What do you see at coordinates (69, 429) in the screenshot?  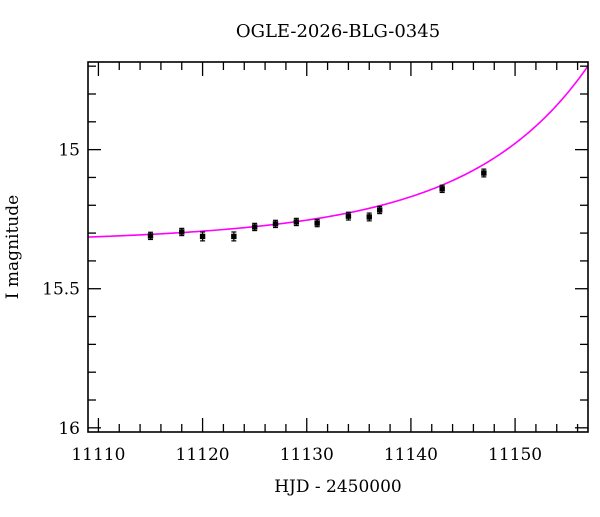 I see `y-tick-label: 16` at bounding box center [69, 429].